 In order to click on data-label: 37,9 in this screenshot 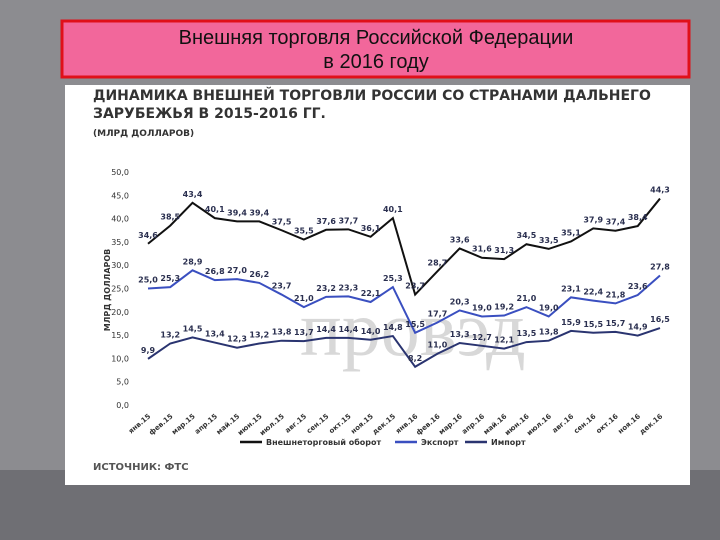, I will do `click(593, 219)`.